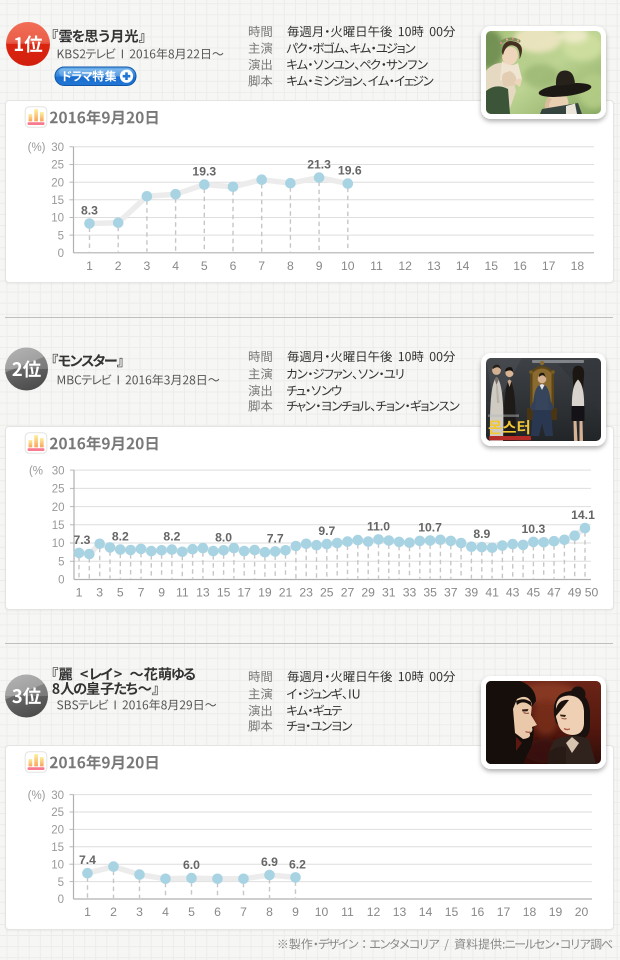 Image resolution: width=620 pixels, height=960 pixels. I want to click on svg-text: 10.7, so click(430, 528).